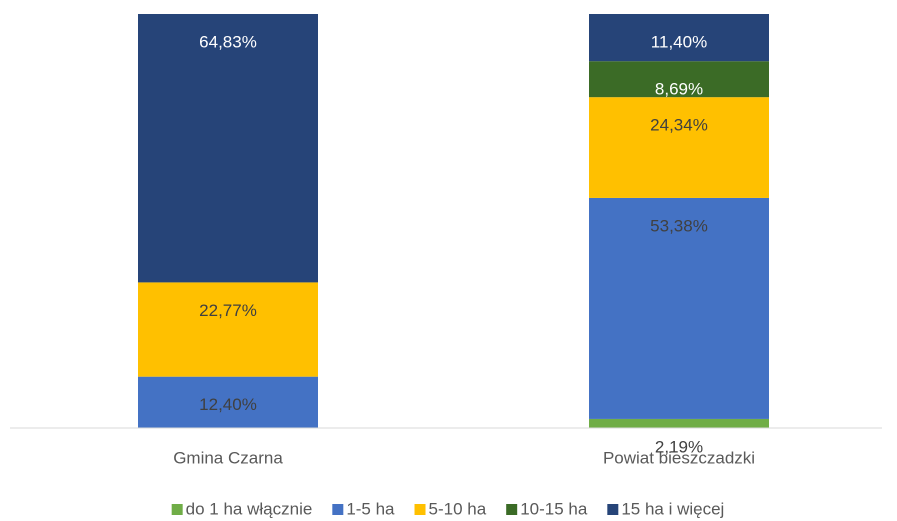 The image size is (897, 521). I want to click on legend-label: 5-10 ha, so click(458, 508).